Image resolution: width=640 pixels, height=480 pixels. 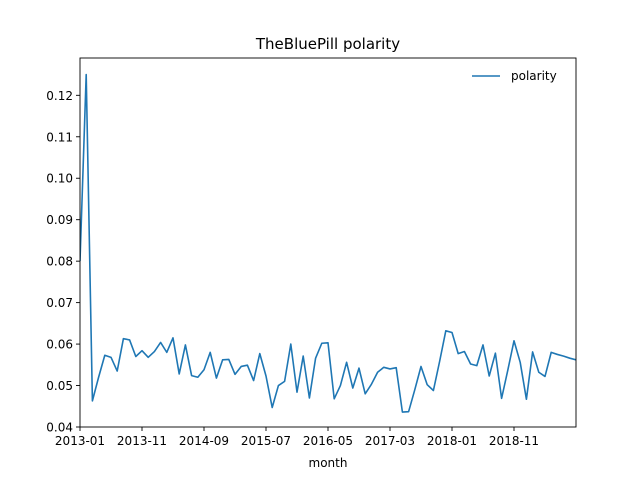 I want to click on y-tick-label: 0.10, so click(x=59, y=179).